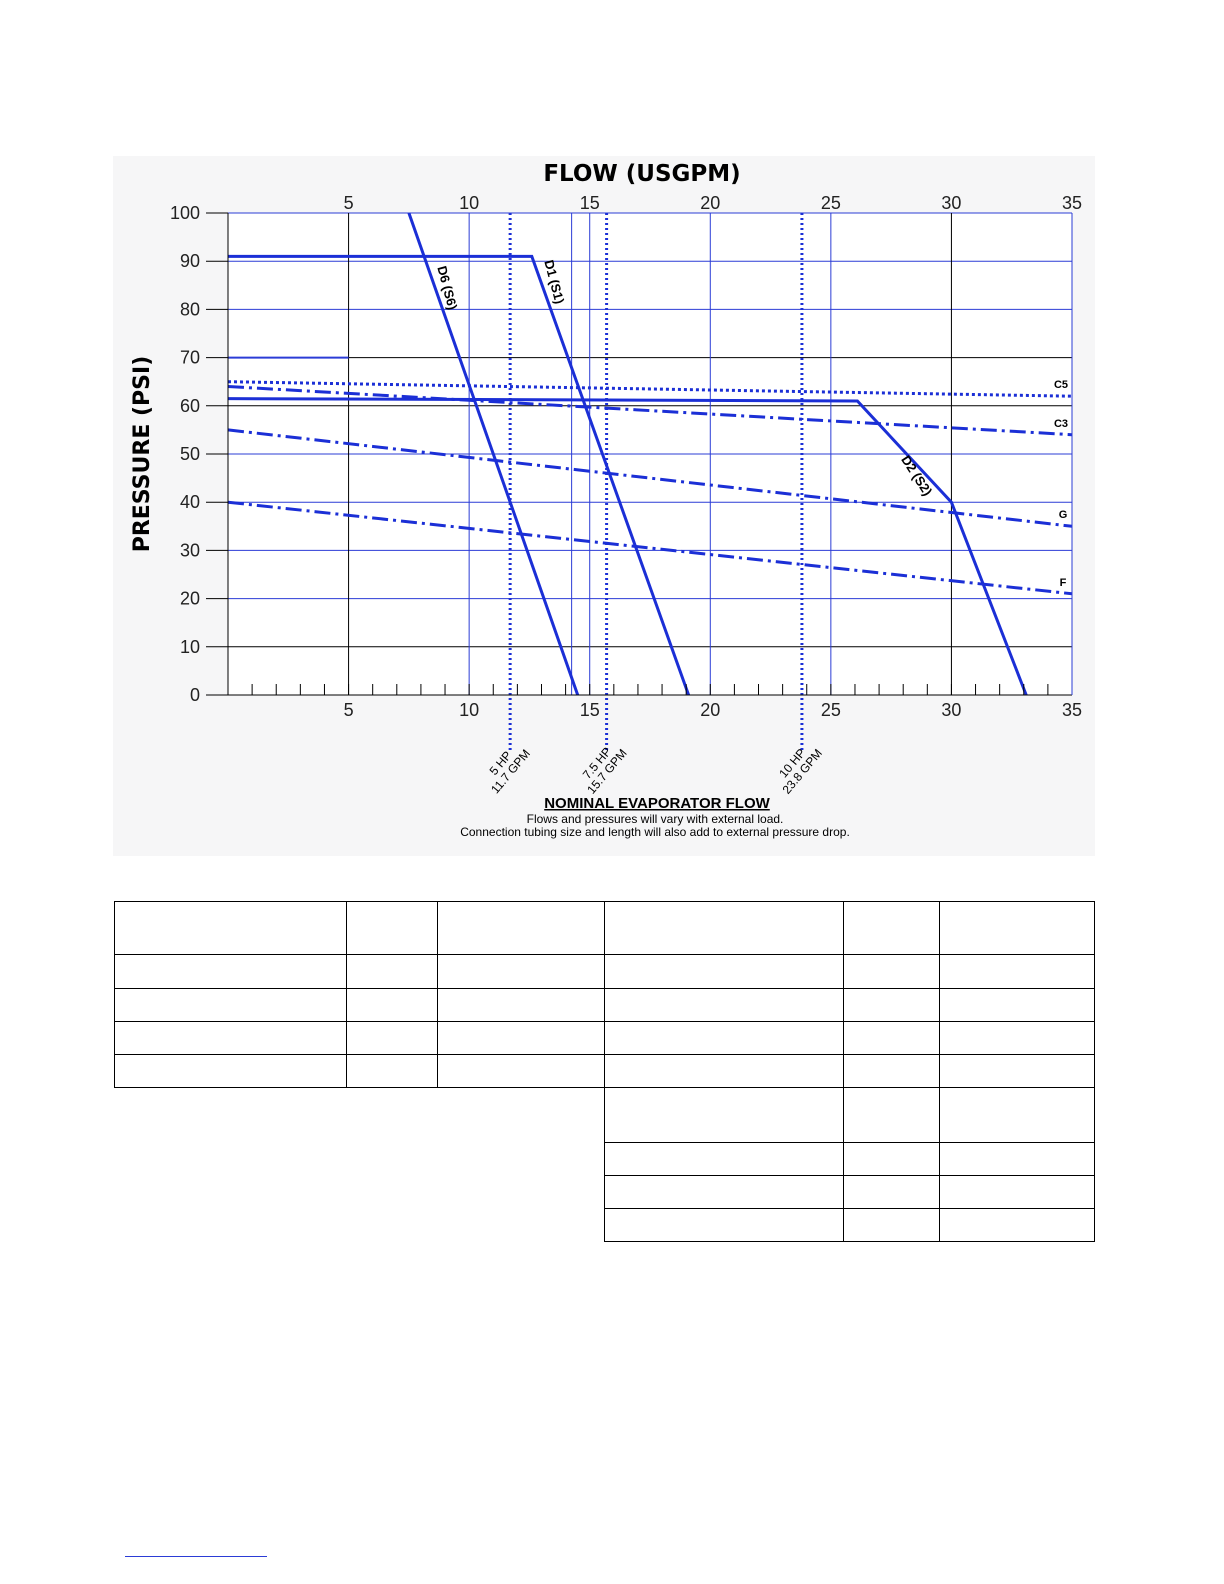 Image resolution: width=1224 pixels, height=1584 pixels. I want to click on y-tick-label: 10, so click(190, 647).